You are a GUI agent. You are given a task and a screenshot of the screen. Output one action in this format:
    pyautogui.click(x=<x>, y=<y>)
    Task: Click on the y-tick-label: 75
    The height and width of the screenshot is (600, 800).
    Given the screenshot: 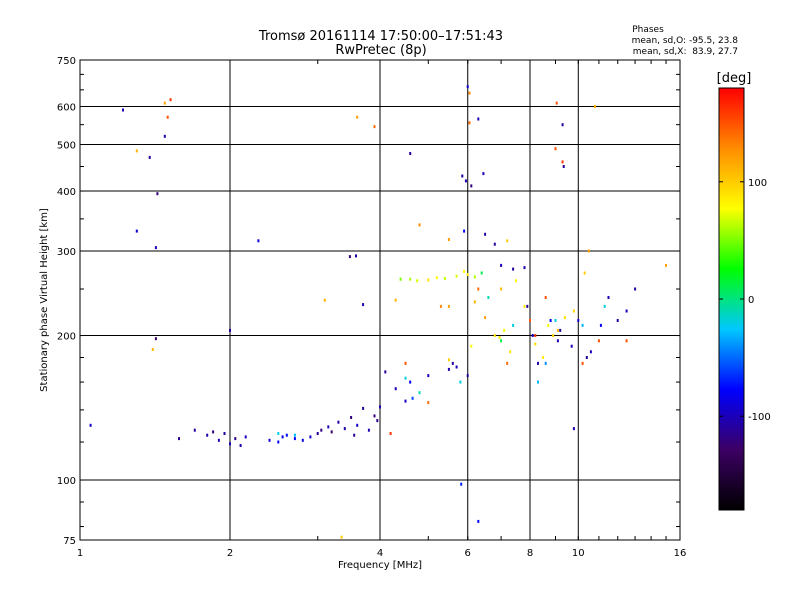 What is the action you would take?
    pyautogui.click(x=69, y=541)
    